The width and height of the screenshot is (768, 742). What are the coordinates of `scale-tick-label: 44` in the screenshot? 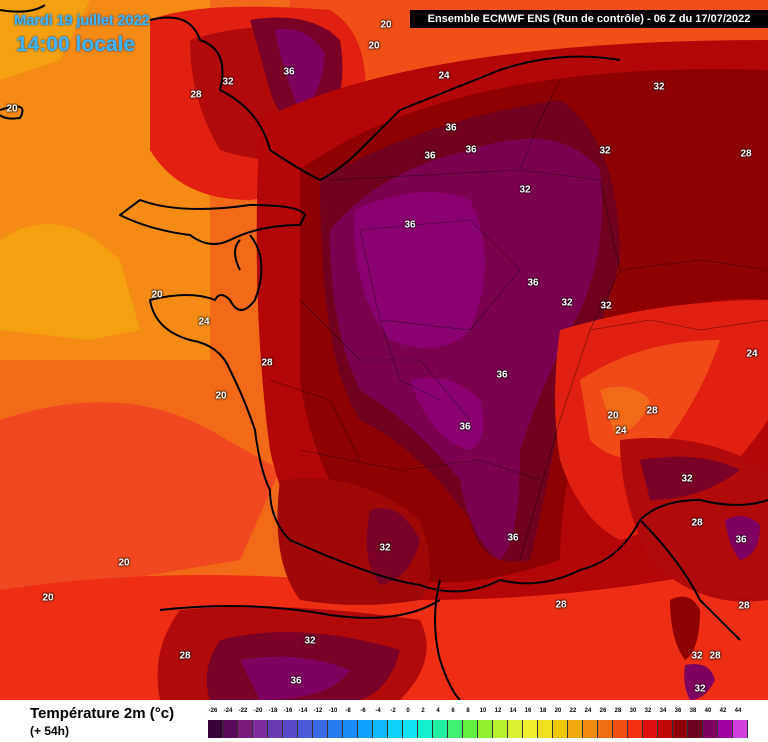 It's located at (738, 711).